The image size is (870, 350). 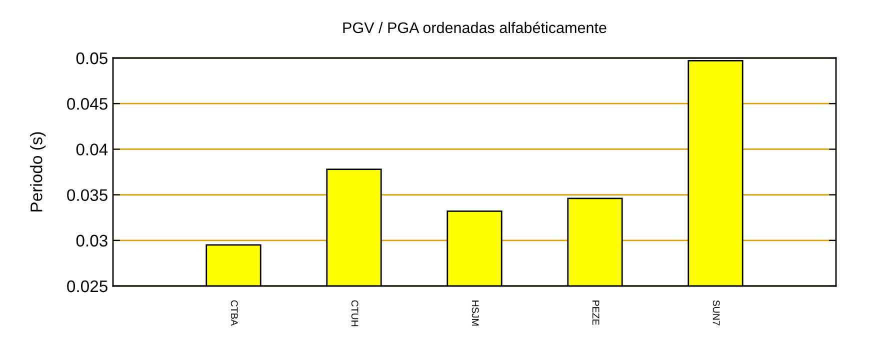 What do you see at coordinates (92, 58) in the screenshot?
I see `y-tick-label: 0.05` at bounding box center [92, 58].